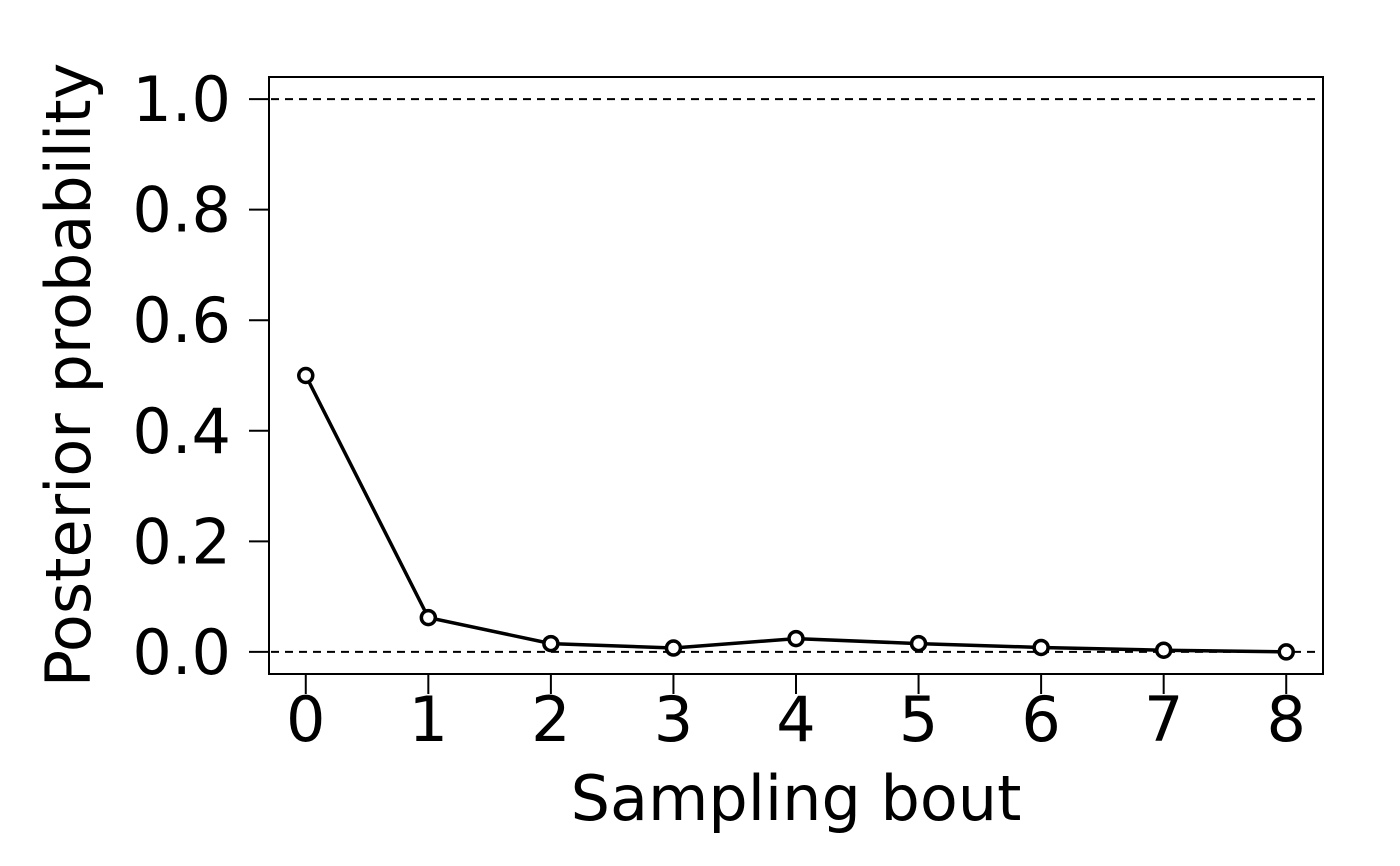  Describe the element at coordinates (673, 719) in the screenshot. I see `x-tick-label-3: 3` at that location.